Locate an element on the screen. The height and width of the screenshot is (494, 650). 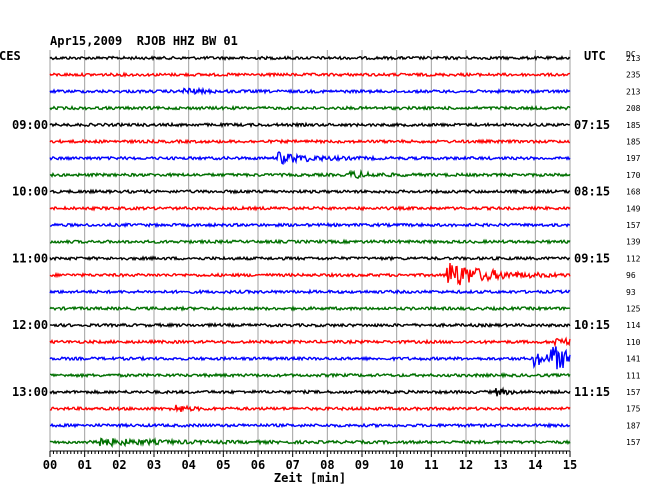
left-hour-label: 09:00 is located at coordinates (30, 125).